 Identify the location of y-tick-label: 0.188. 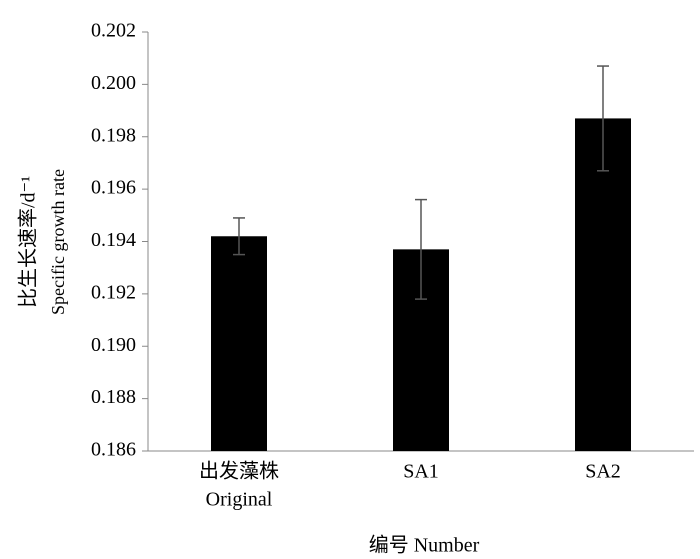
(113, 397).